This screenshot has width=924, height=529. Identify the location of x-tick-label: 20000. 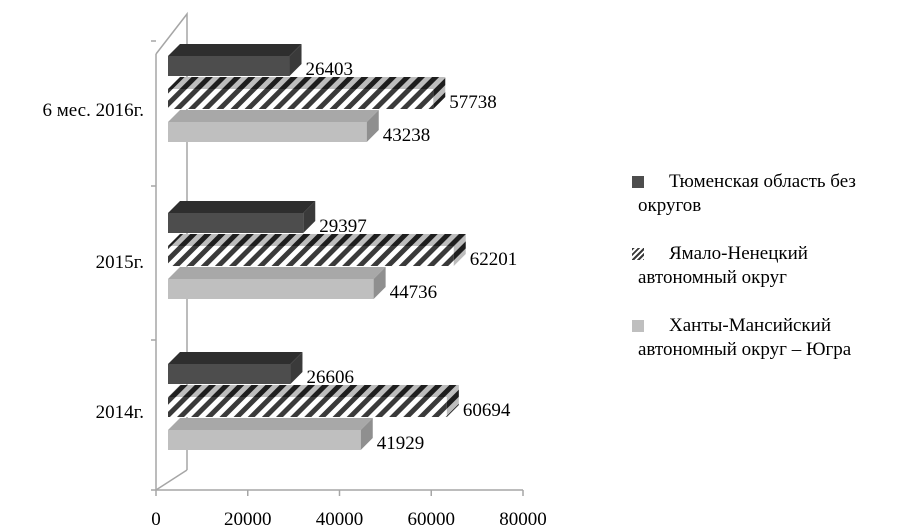
(248, 519).